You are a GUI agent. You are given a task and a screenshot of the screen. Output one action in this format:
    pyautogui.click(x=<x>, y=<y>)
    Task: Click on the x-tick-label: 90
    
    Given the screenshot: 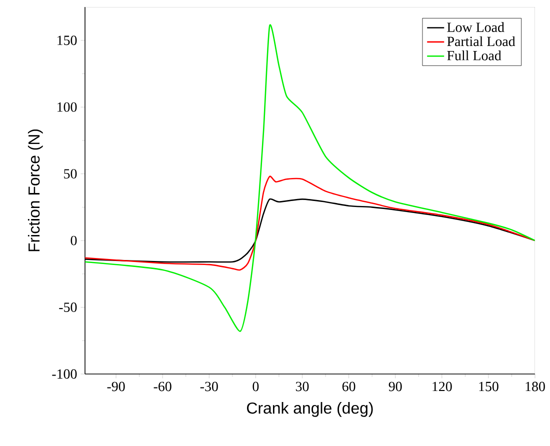 What is the action you would take?
    pyautogui.click(x=395, y=387)
    